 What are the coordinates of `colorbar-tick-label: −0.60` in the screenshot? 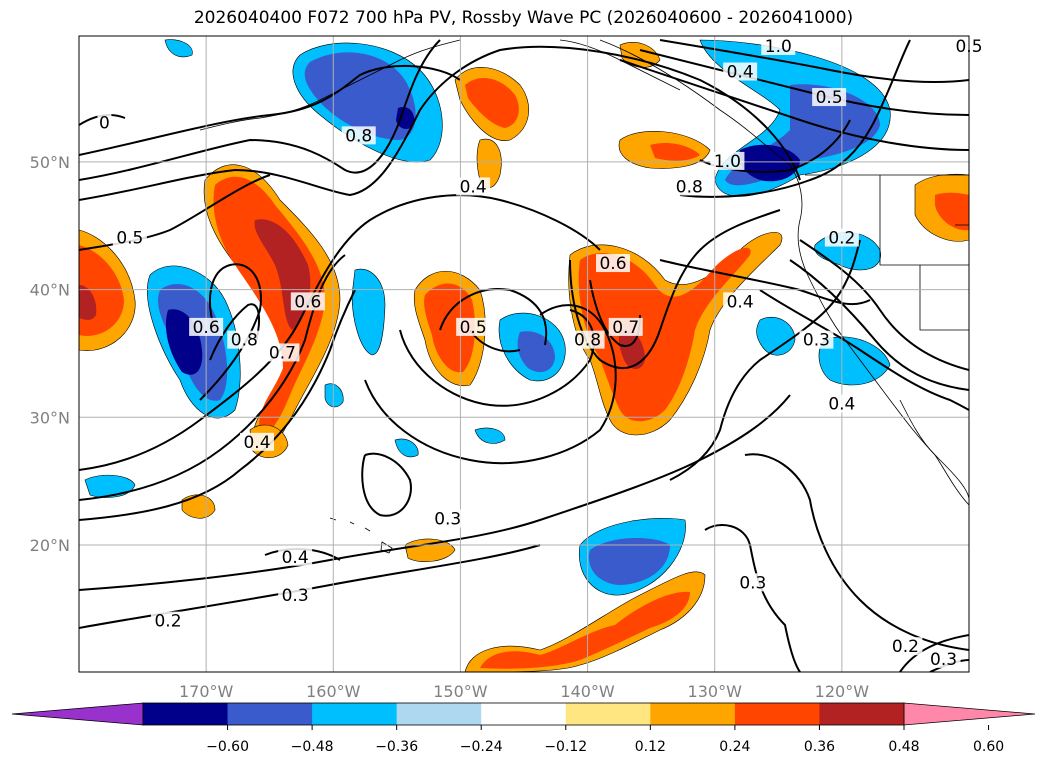 It's located at (227, 747).